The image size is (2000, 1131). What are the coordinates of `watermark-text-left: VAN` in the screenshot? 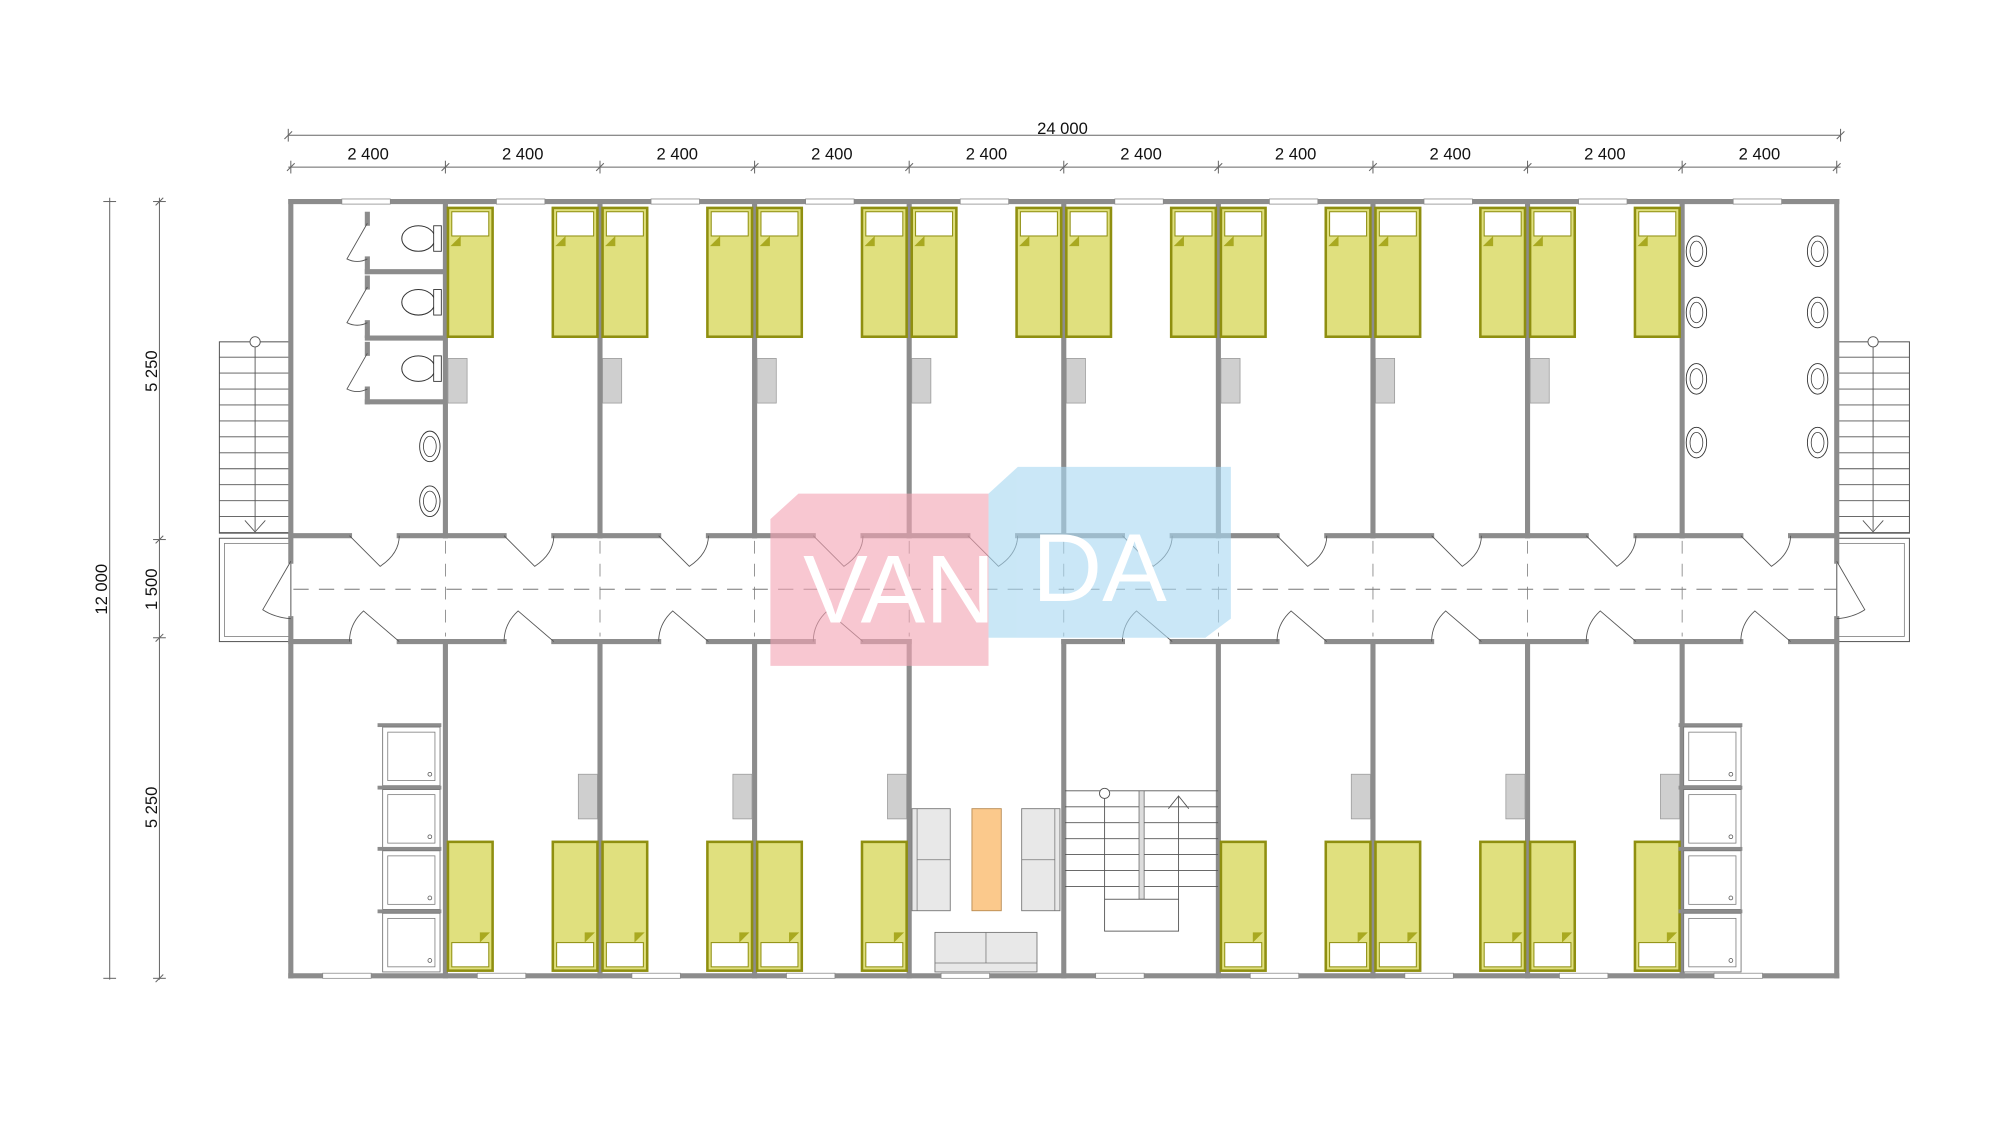 It's located at (899, 588).